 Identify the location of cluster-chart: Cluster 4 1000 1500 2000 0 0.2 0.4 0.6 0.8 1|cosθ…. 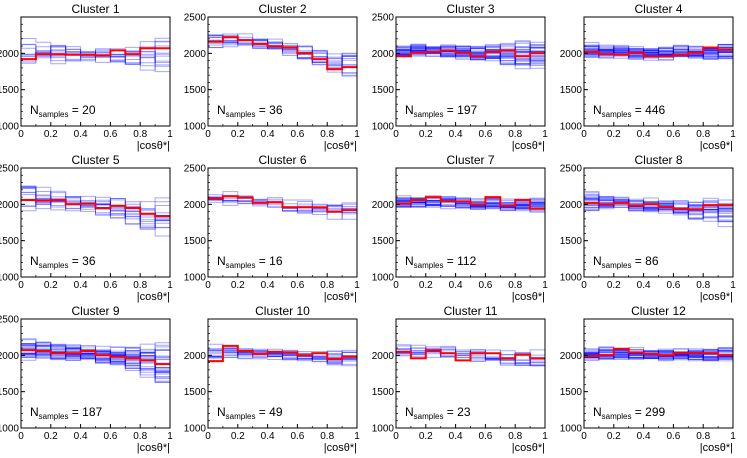
(648, 77).